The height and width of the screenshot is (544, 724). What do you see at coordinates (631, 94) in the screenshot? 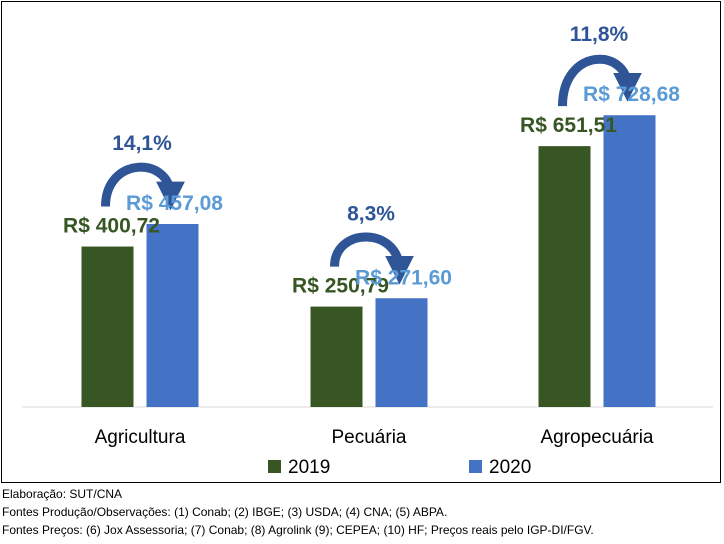
I see `data-label-2020-2: R$ 728,68` at bounding box center [631, 94].